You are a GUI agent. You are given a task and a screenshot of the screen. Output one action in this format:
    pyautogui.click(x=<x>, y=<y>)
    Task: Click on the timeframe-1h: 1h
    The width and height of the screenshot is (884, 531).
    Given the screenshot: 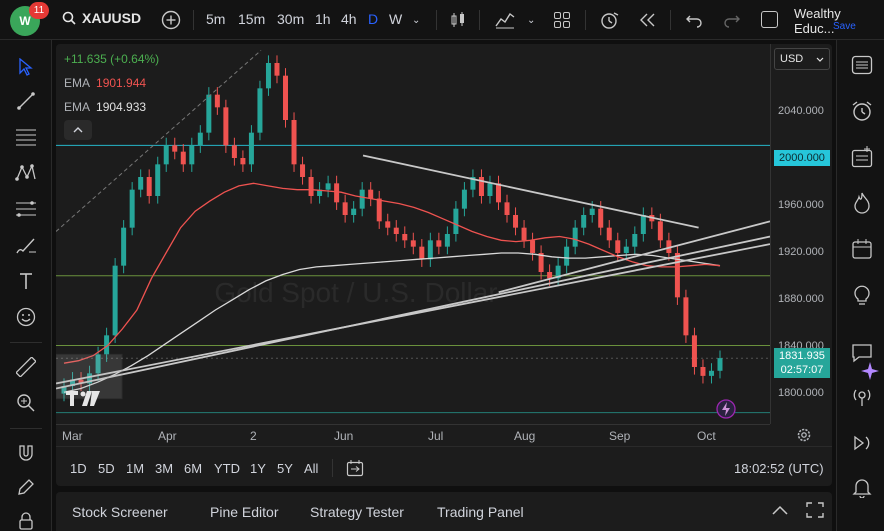 What is the action you would take?
    pyautogui.click(x=323, y=19)
    